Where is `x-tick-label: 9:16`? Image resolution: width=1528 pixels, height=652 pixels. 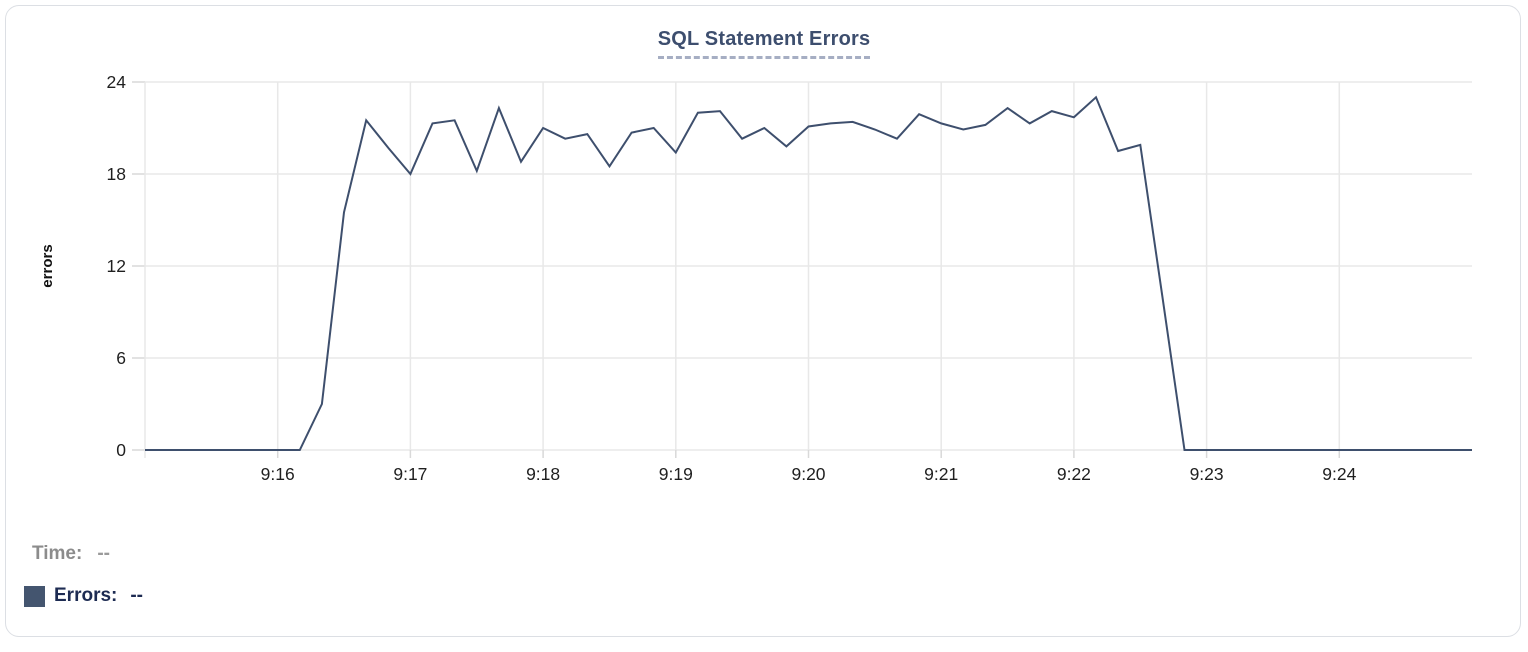
x-tick-label: 9:16 is located at coordinates (278, 474).